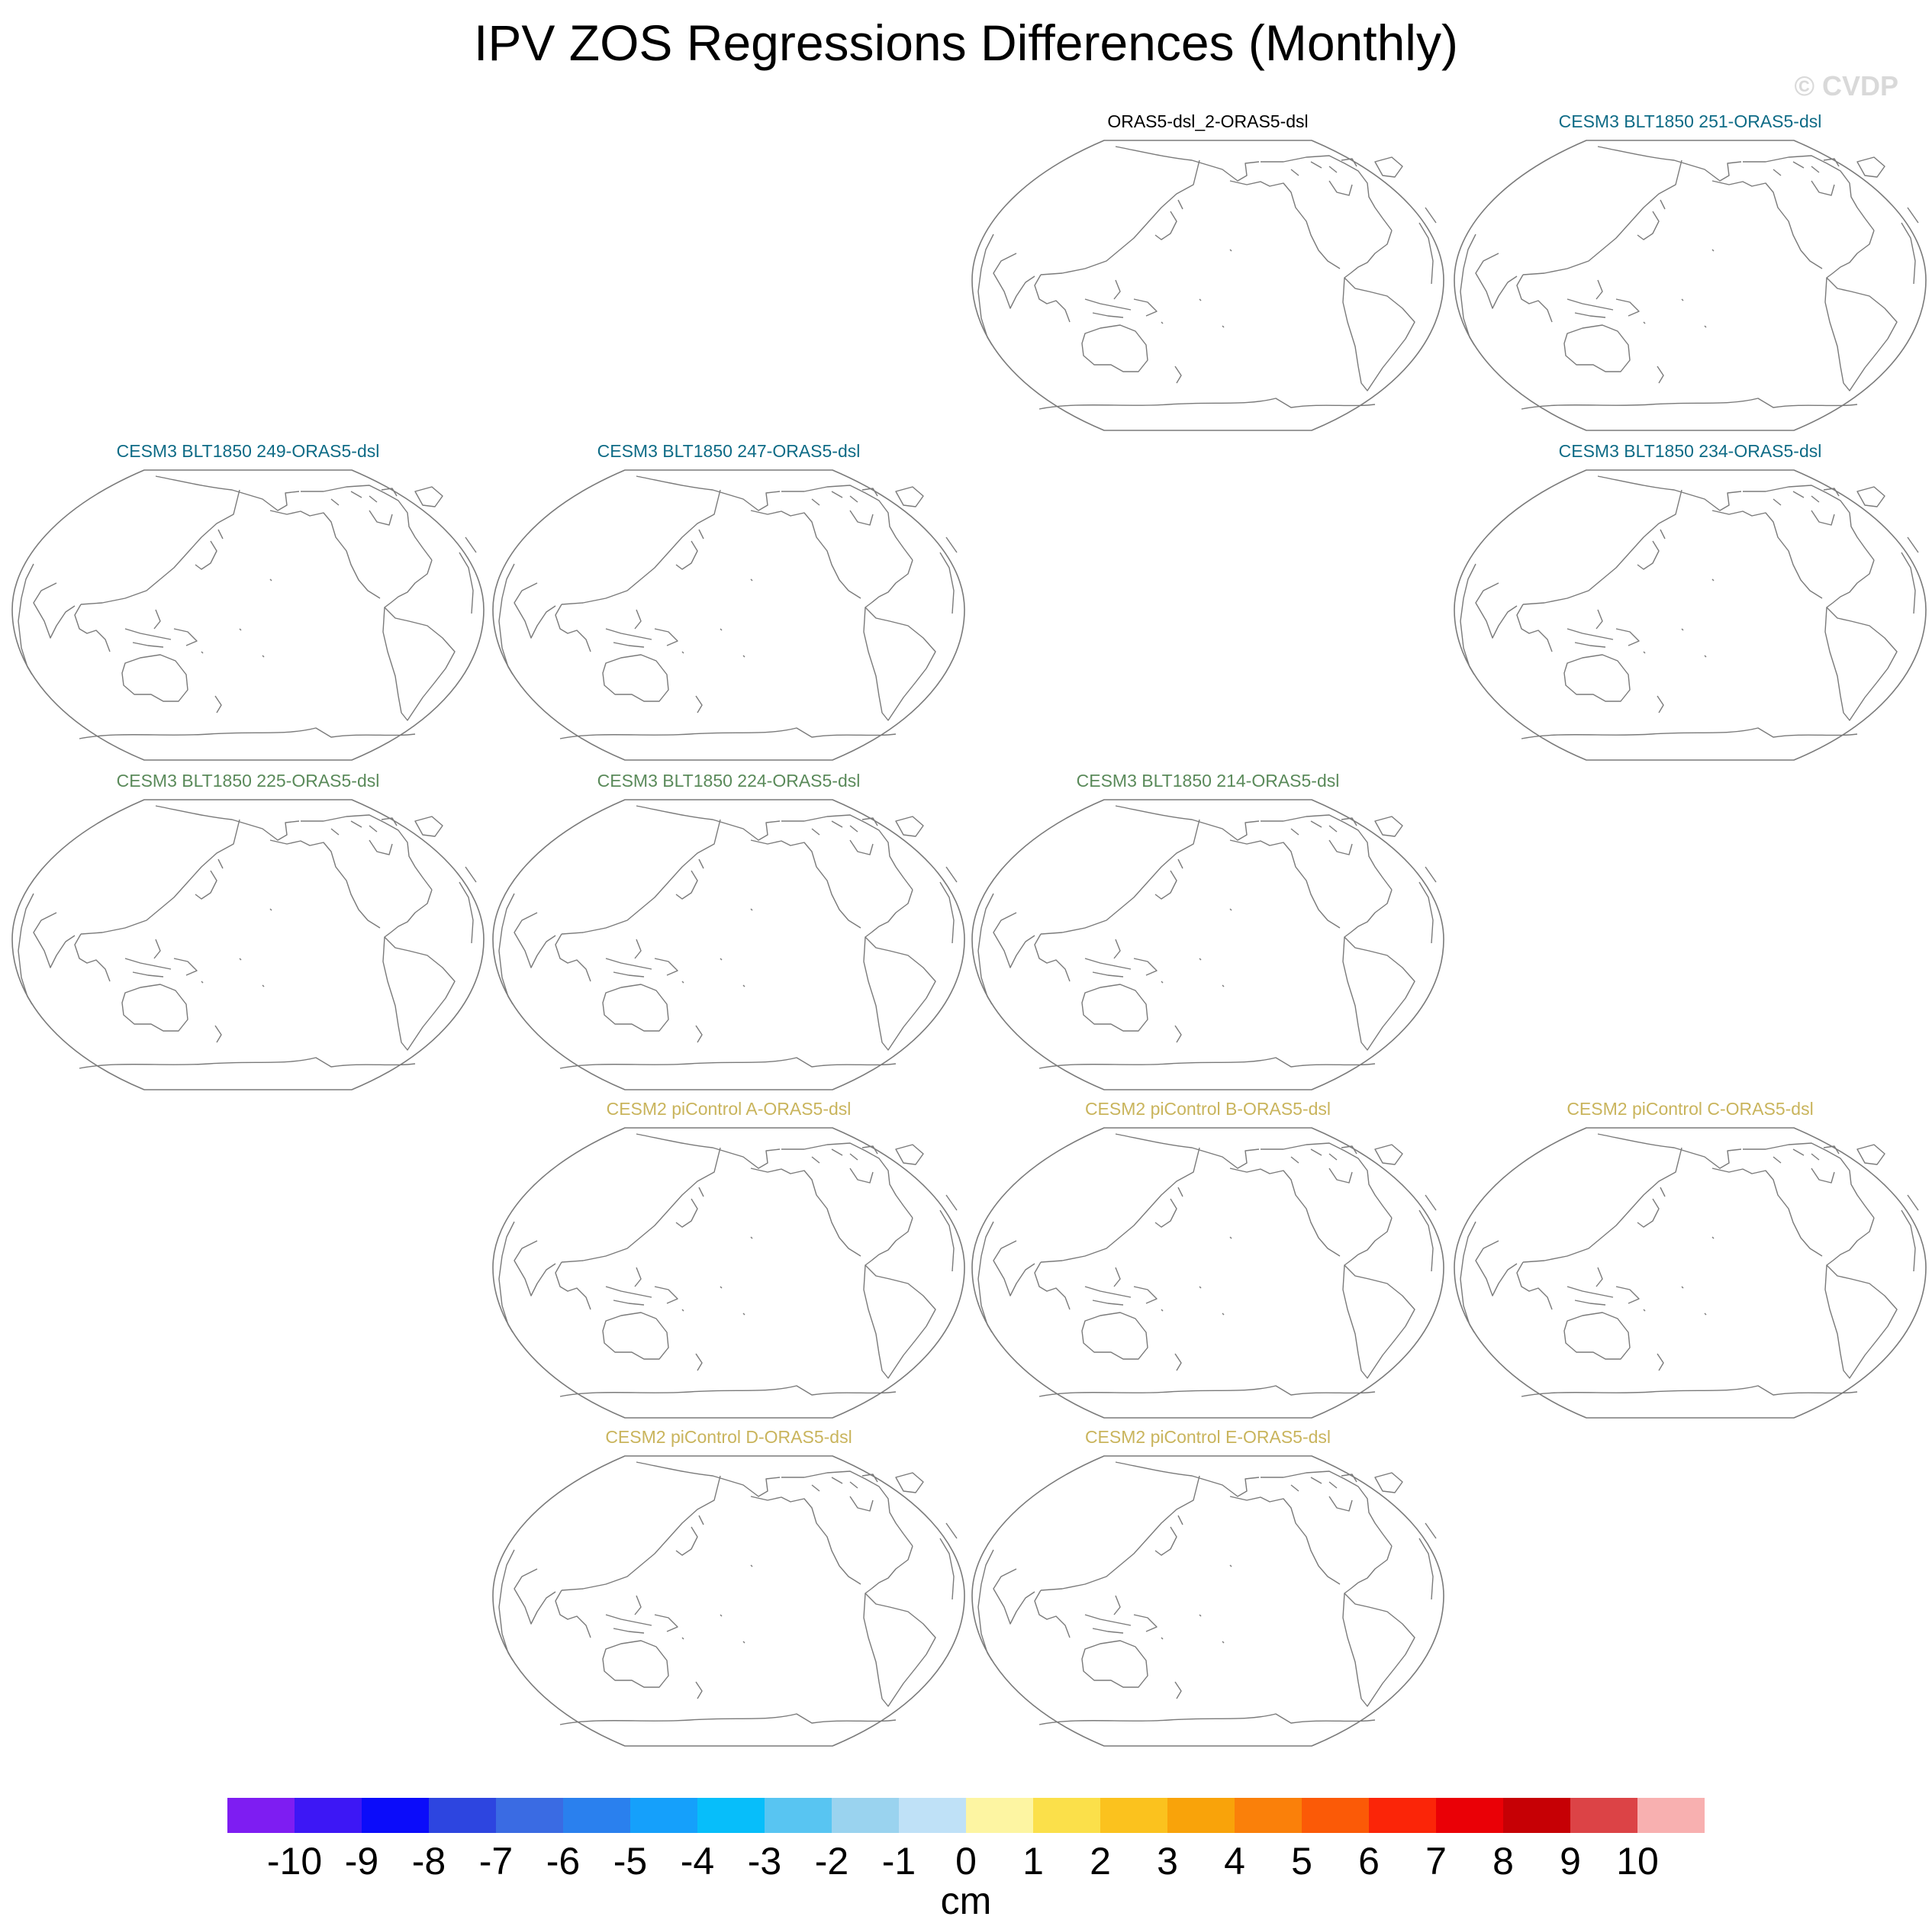 The height and width of the screenshot is (1923, 1932). Describe the element at coordinates (1690, 451) in the screenshot. I see `panel-title: CESM3 BLT1850 234-ORAS5-dsl` at that location.